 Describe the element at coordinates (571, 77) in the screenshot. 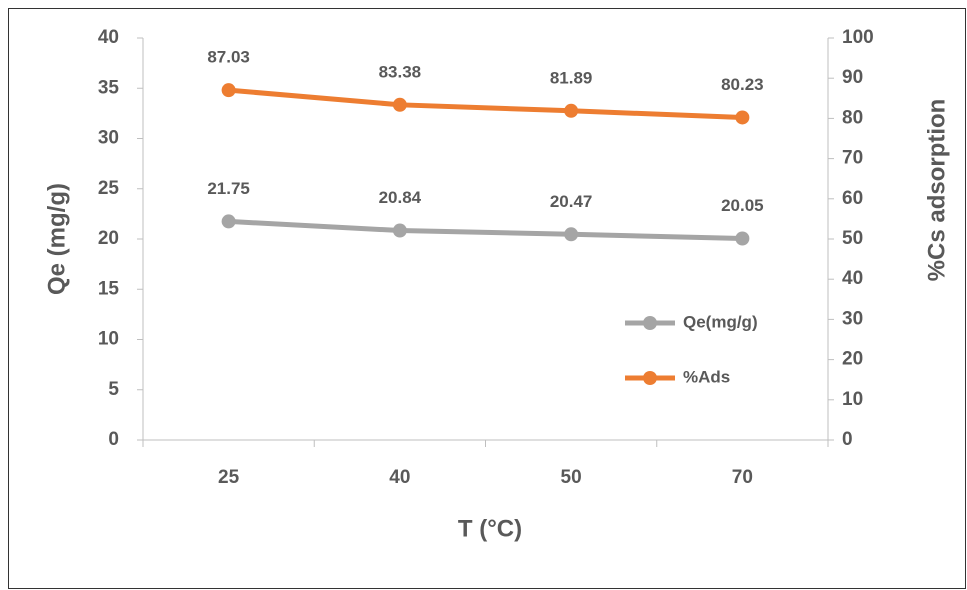

I see `data-label: 81.89` at that location.